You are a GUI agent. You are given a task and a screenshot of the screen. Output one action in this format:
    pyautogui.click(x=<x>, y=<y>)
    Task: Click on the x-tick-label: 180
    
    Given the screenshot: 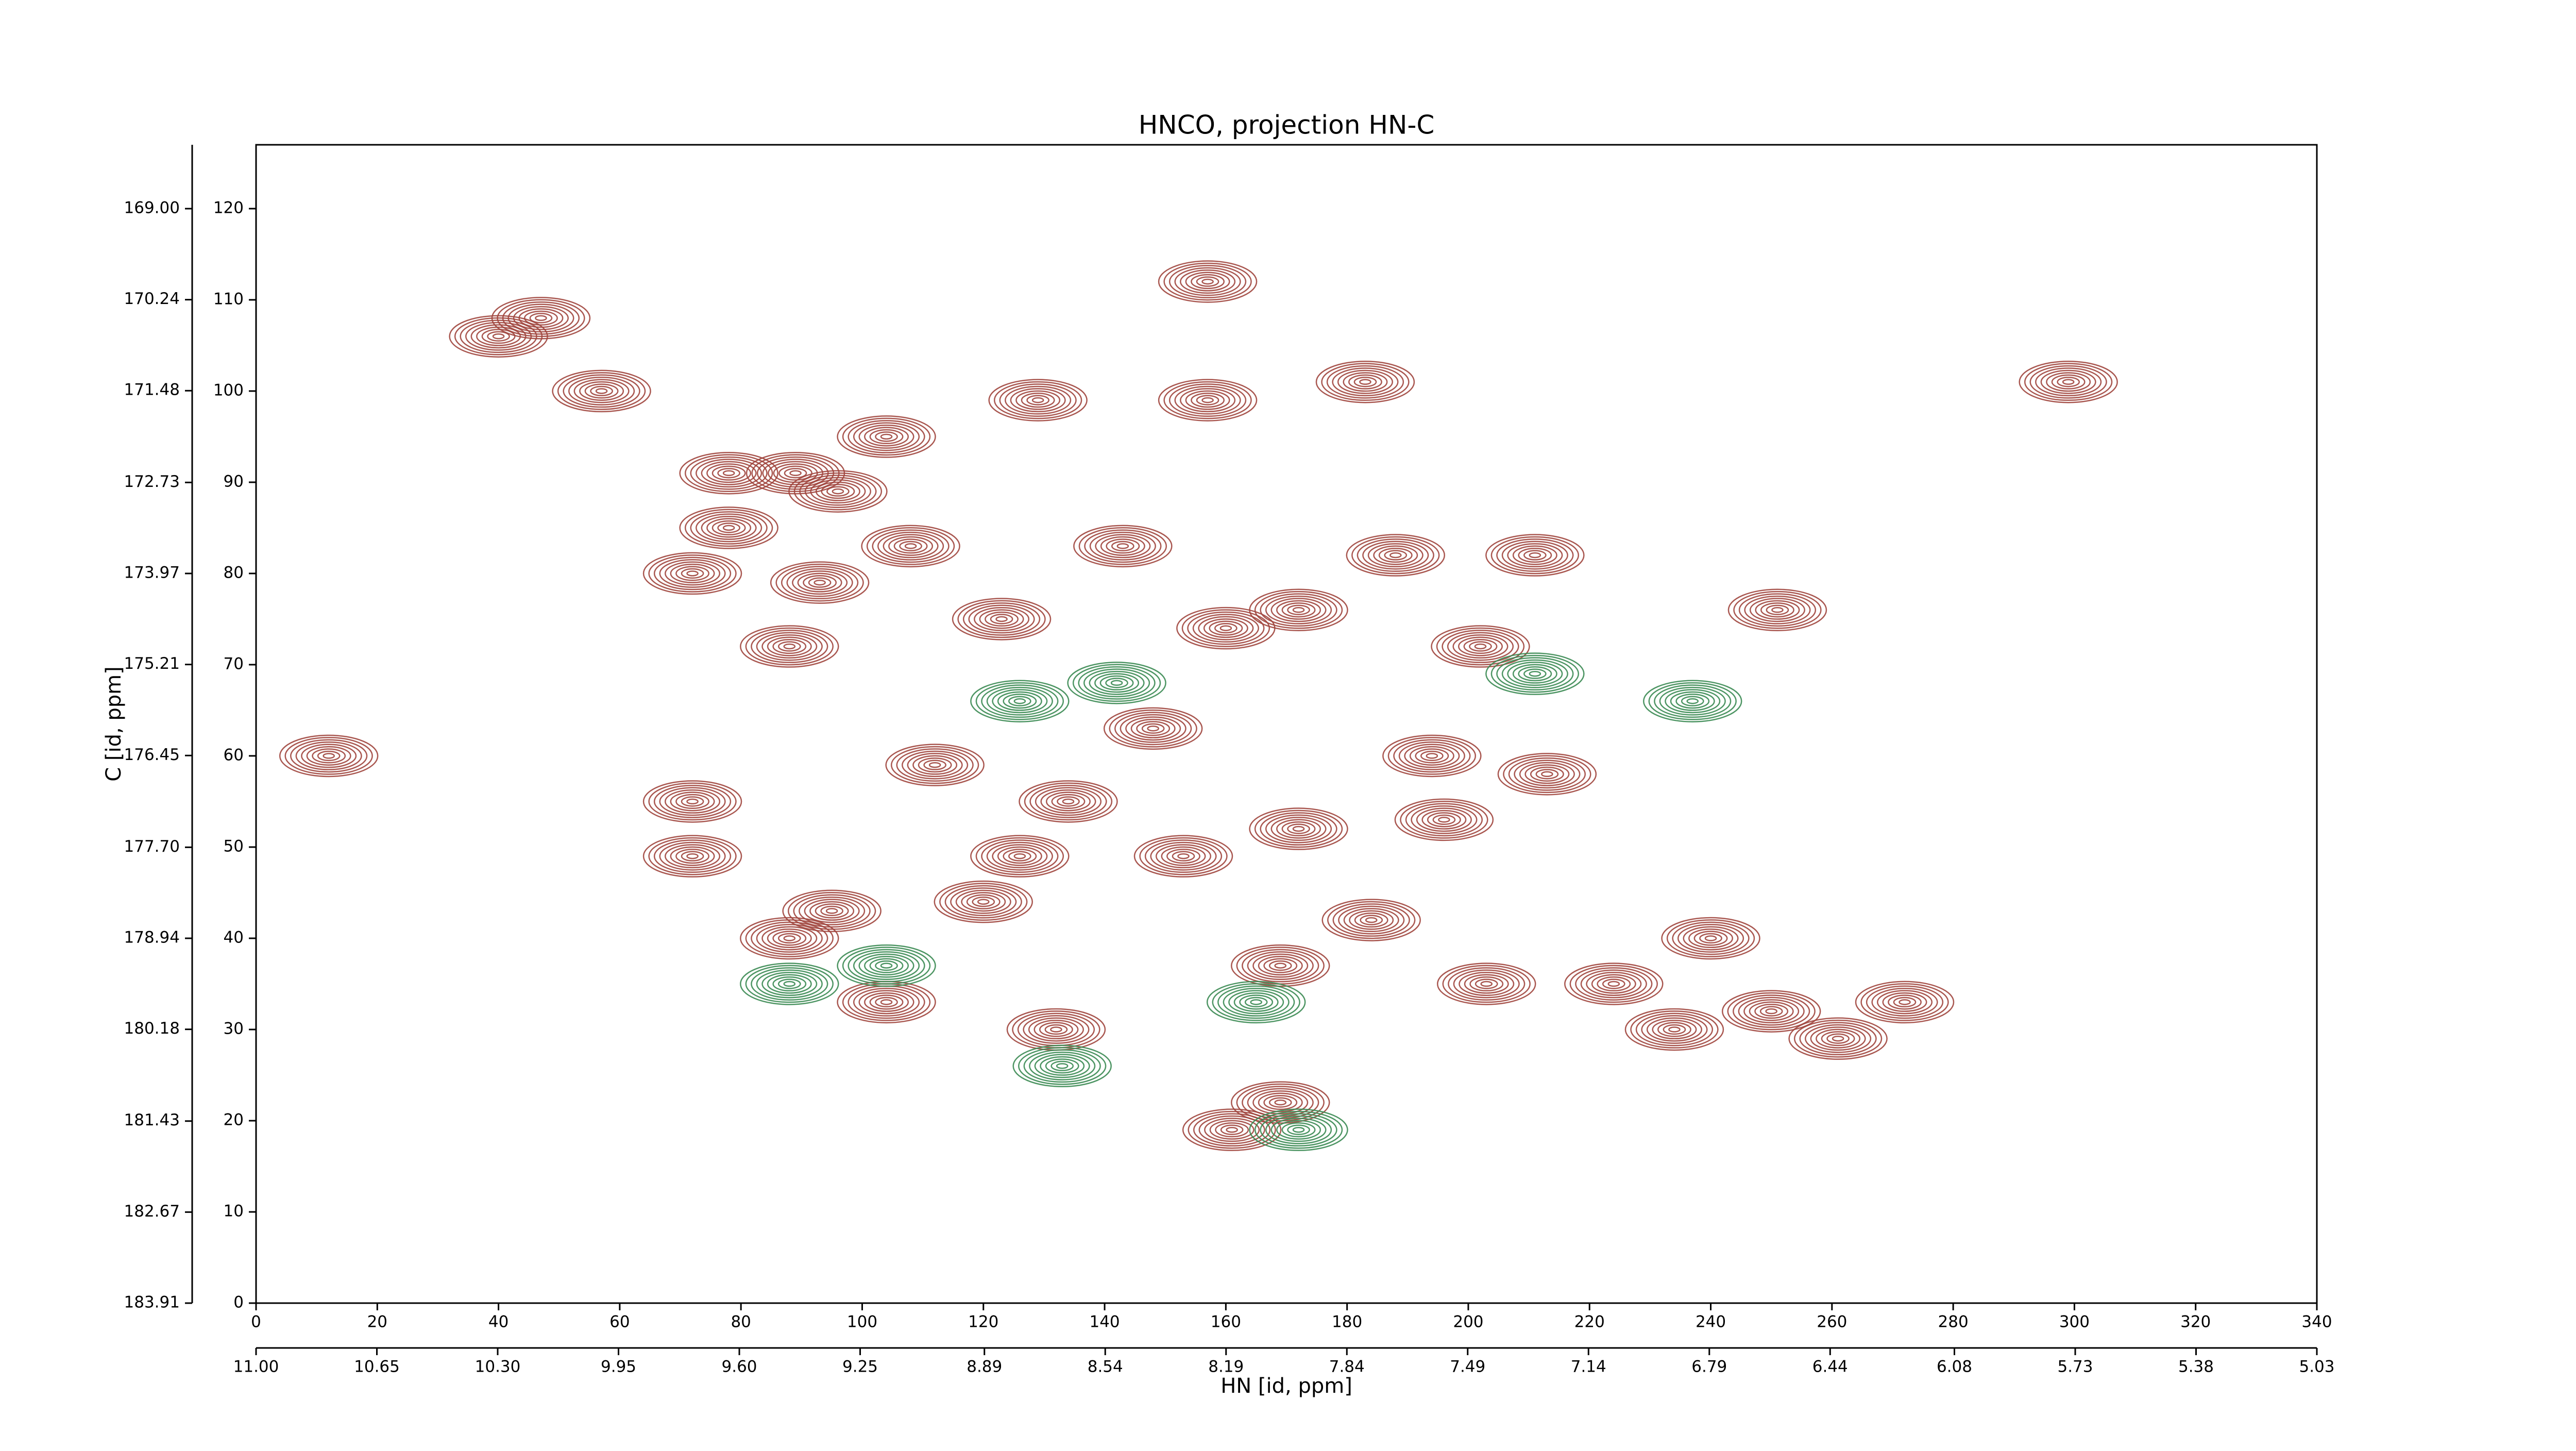 What is the action you would take?
    pyautogui.click(x=1347, y=1322)
    